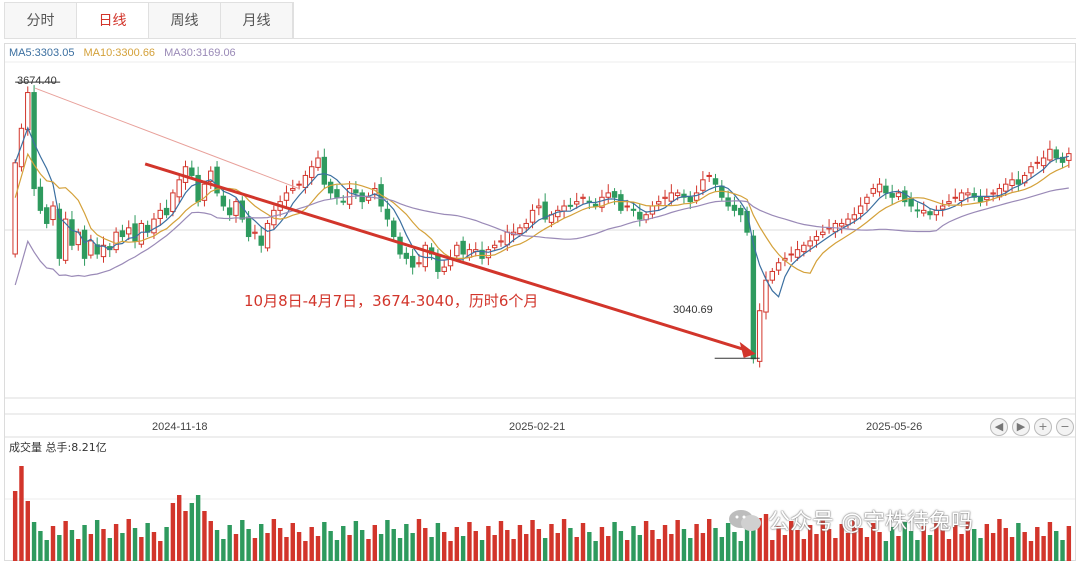 This screenshot has height=565, width=1080. What do you see at coordinates (1021, 427) in the screenshot?
I see `scroll-right-button: ▶` at bounding box center [1021, 427].